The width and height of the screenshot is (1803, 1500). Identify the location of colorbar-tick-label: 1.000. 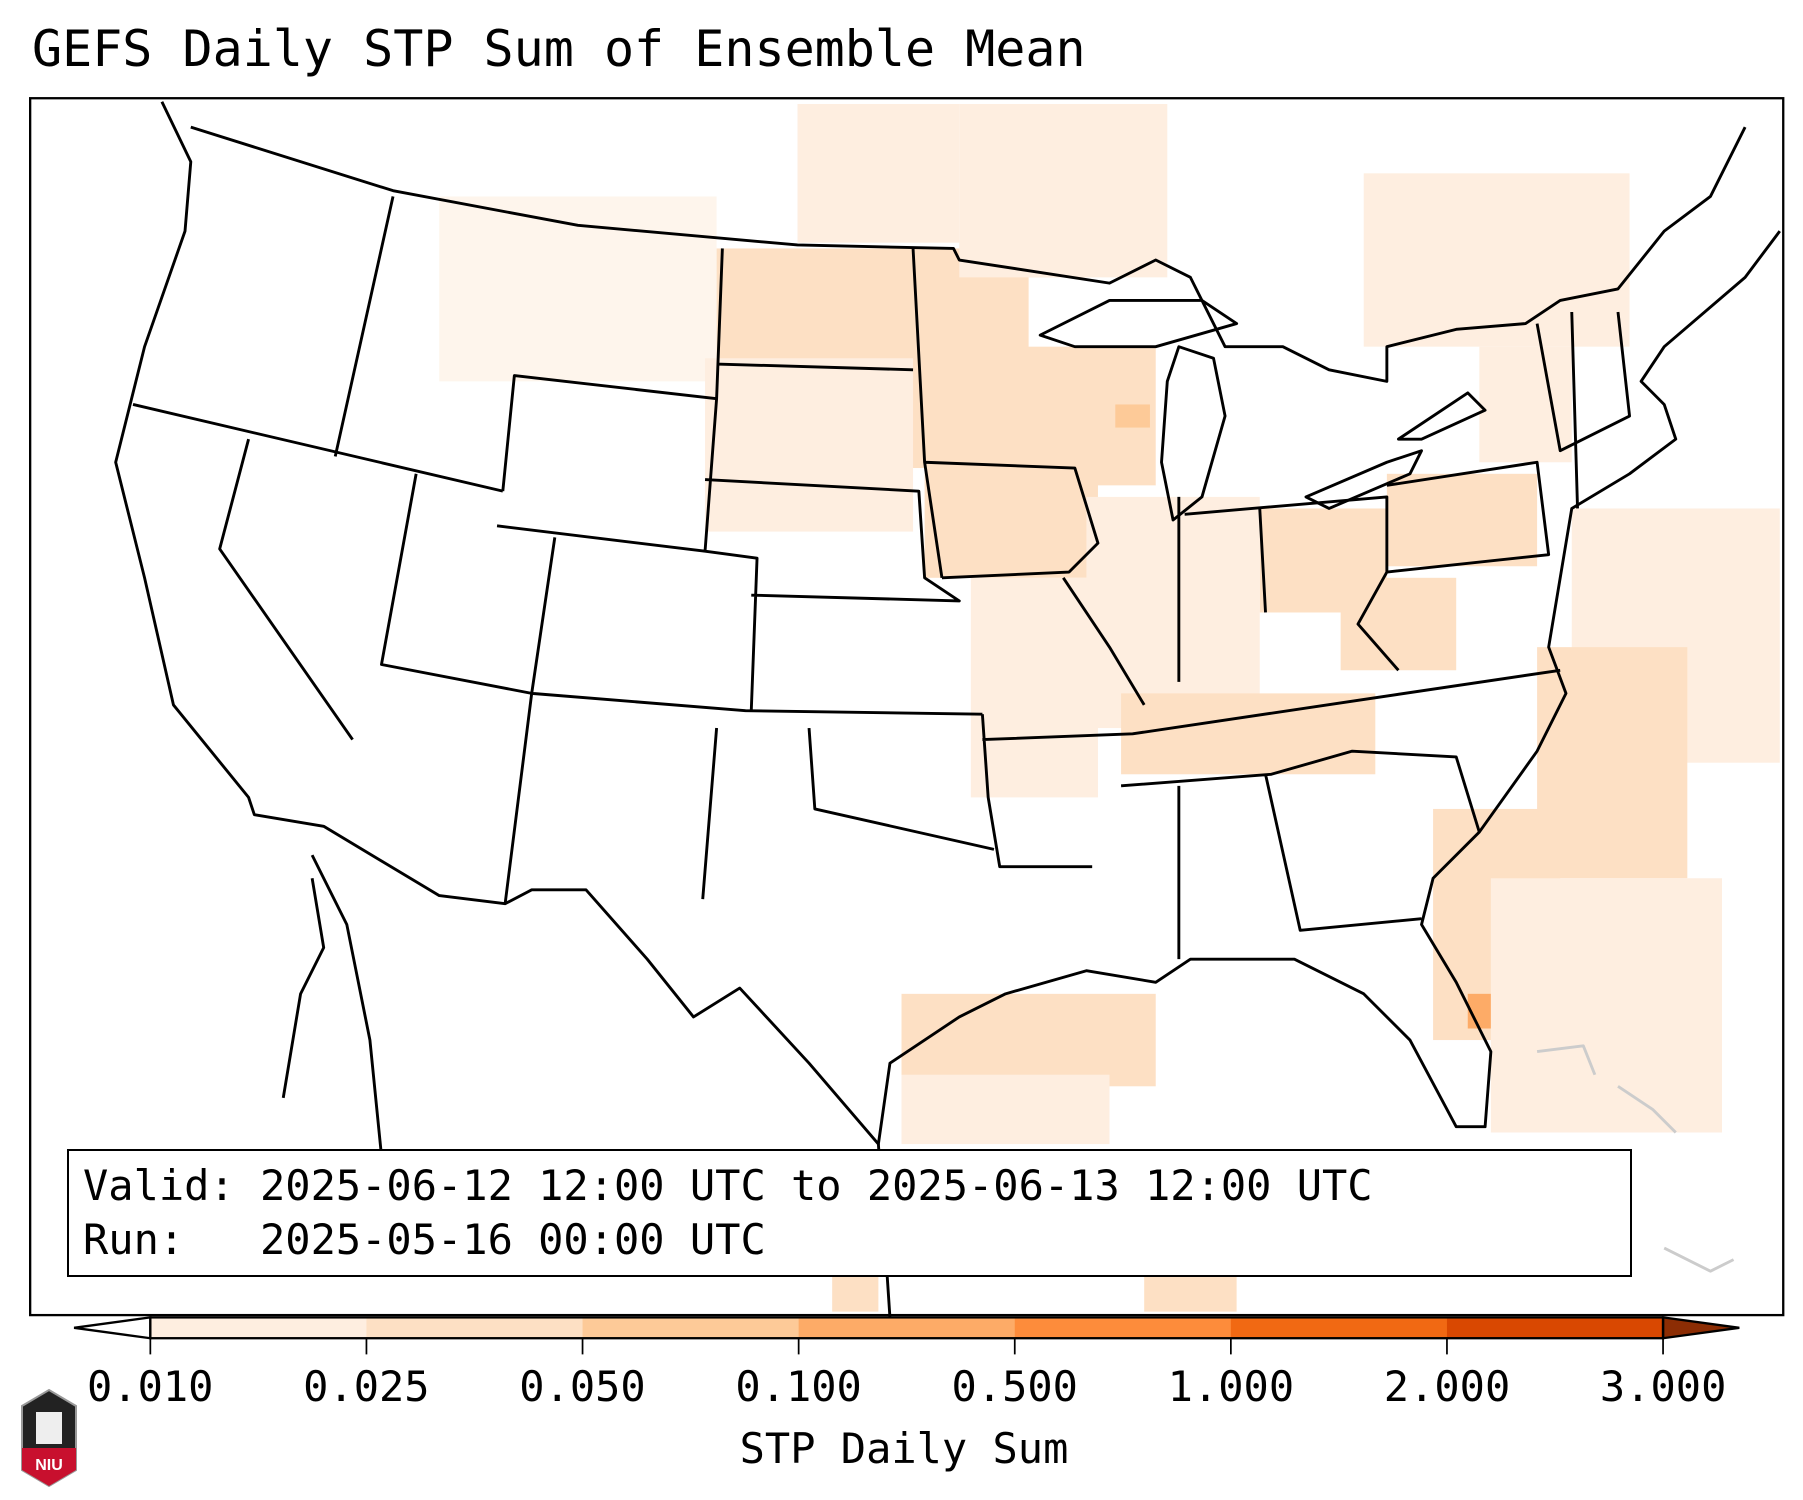
(1231, 1386).